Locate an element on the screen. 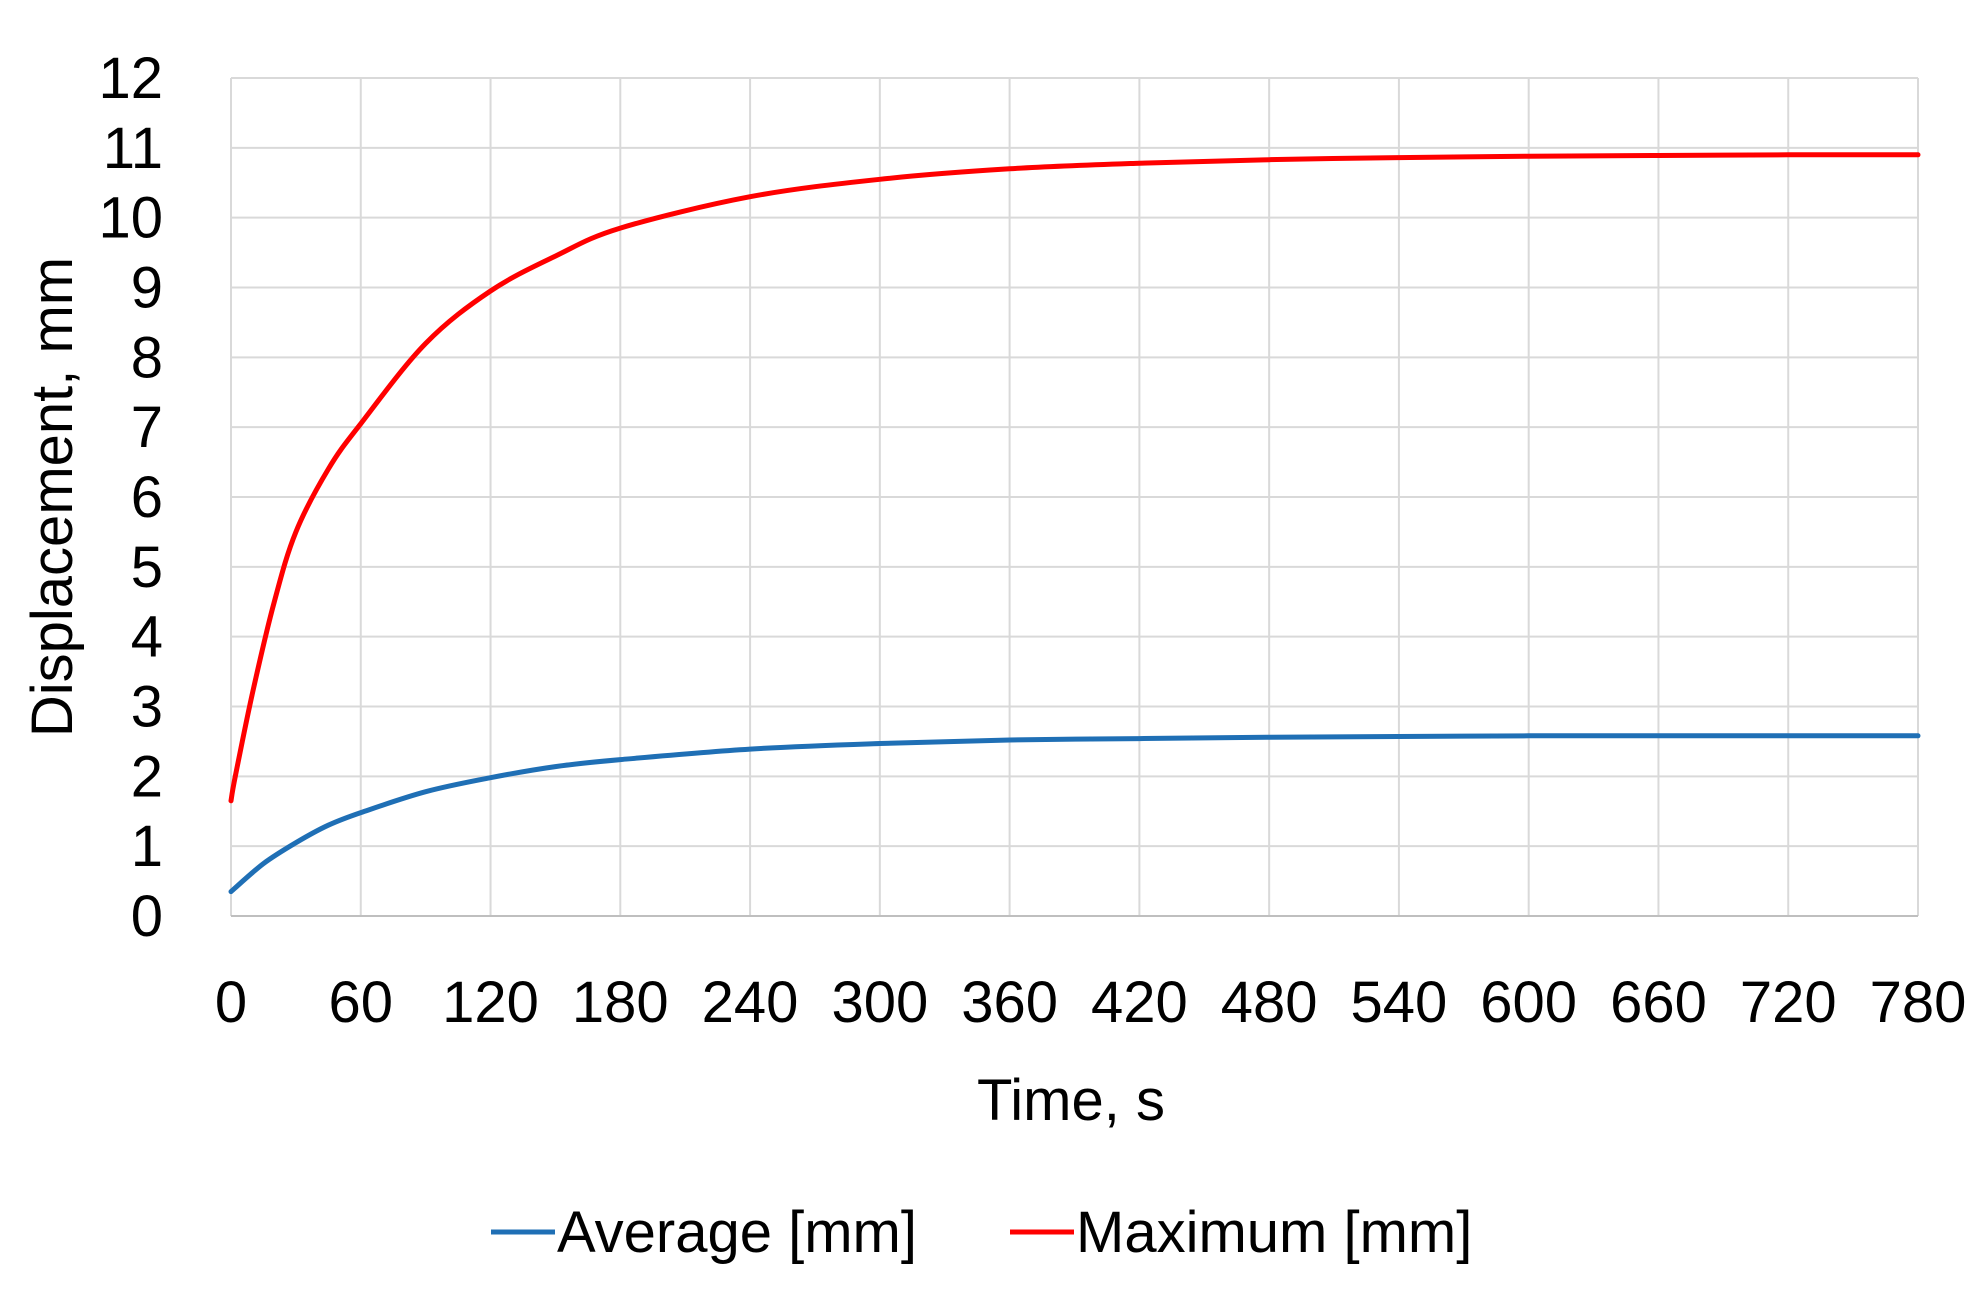  x-axis-ticks: 0 60 120 180 240 300 360 420 480 540 600 660 720 780 is located at coordinates (1091, 1002).